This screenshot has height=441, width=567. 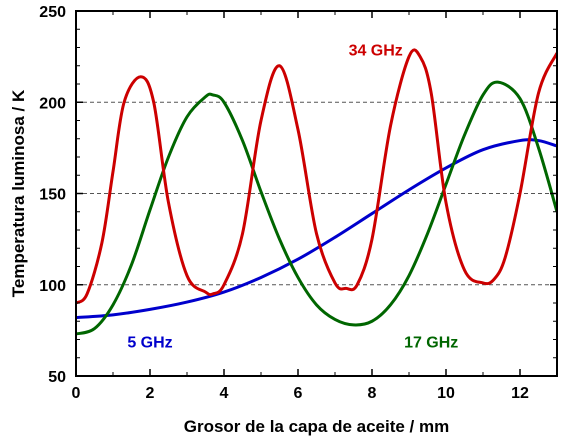 I want to click on x-tick-label-12: 12, so click(x=520, y=393).